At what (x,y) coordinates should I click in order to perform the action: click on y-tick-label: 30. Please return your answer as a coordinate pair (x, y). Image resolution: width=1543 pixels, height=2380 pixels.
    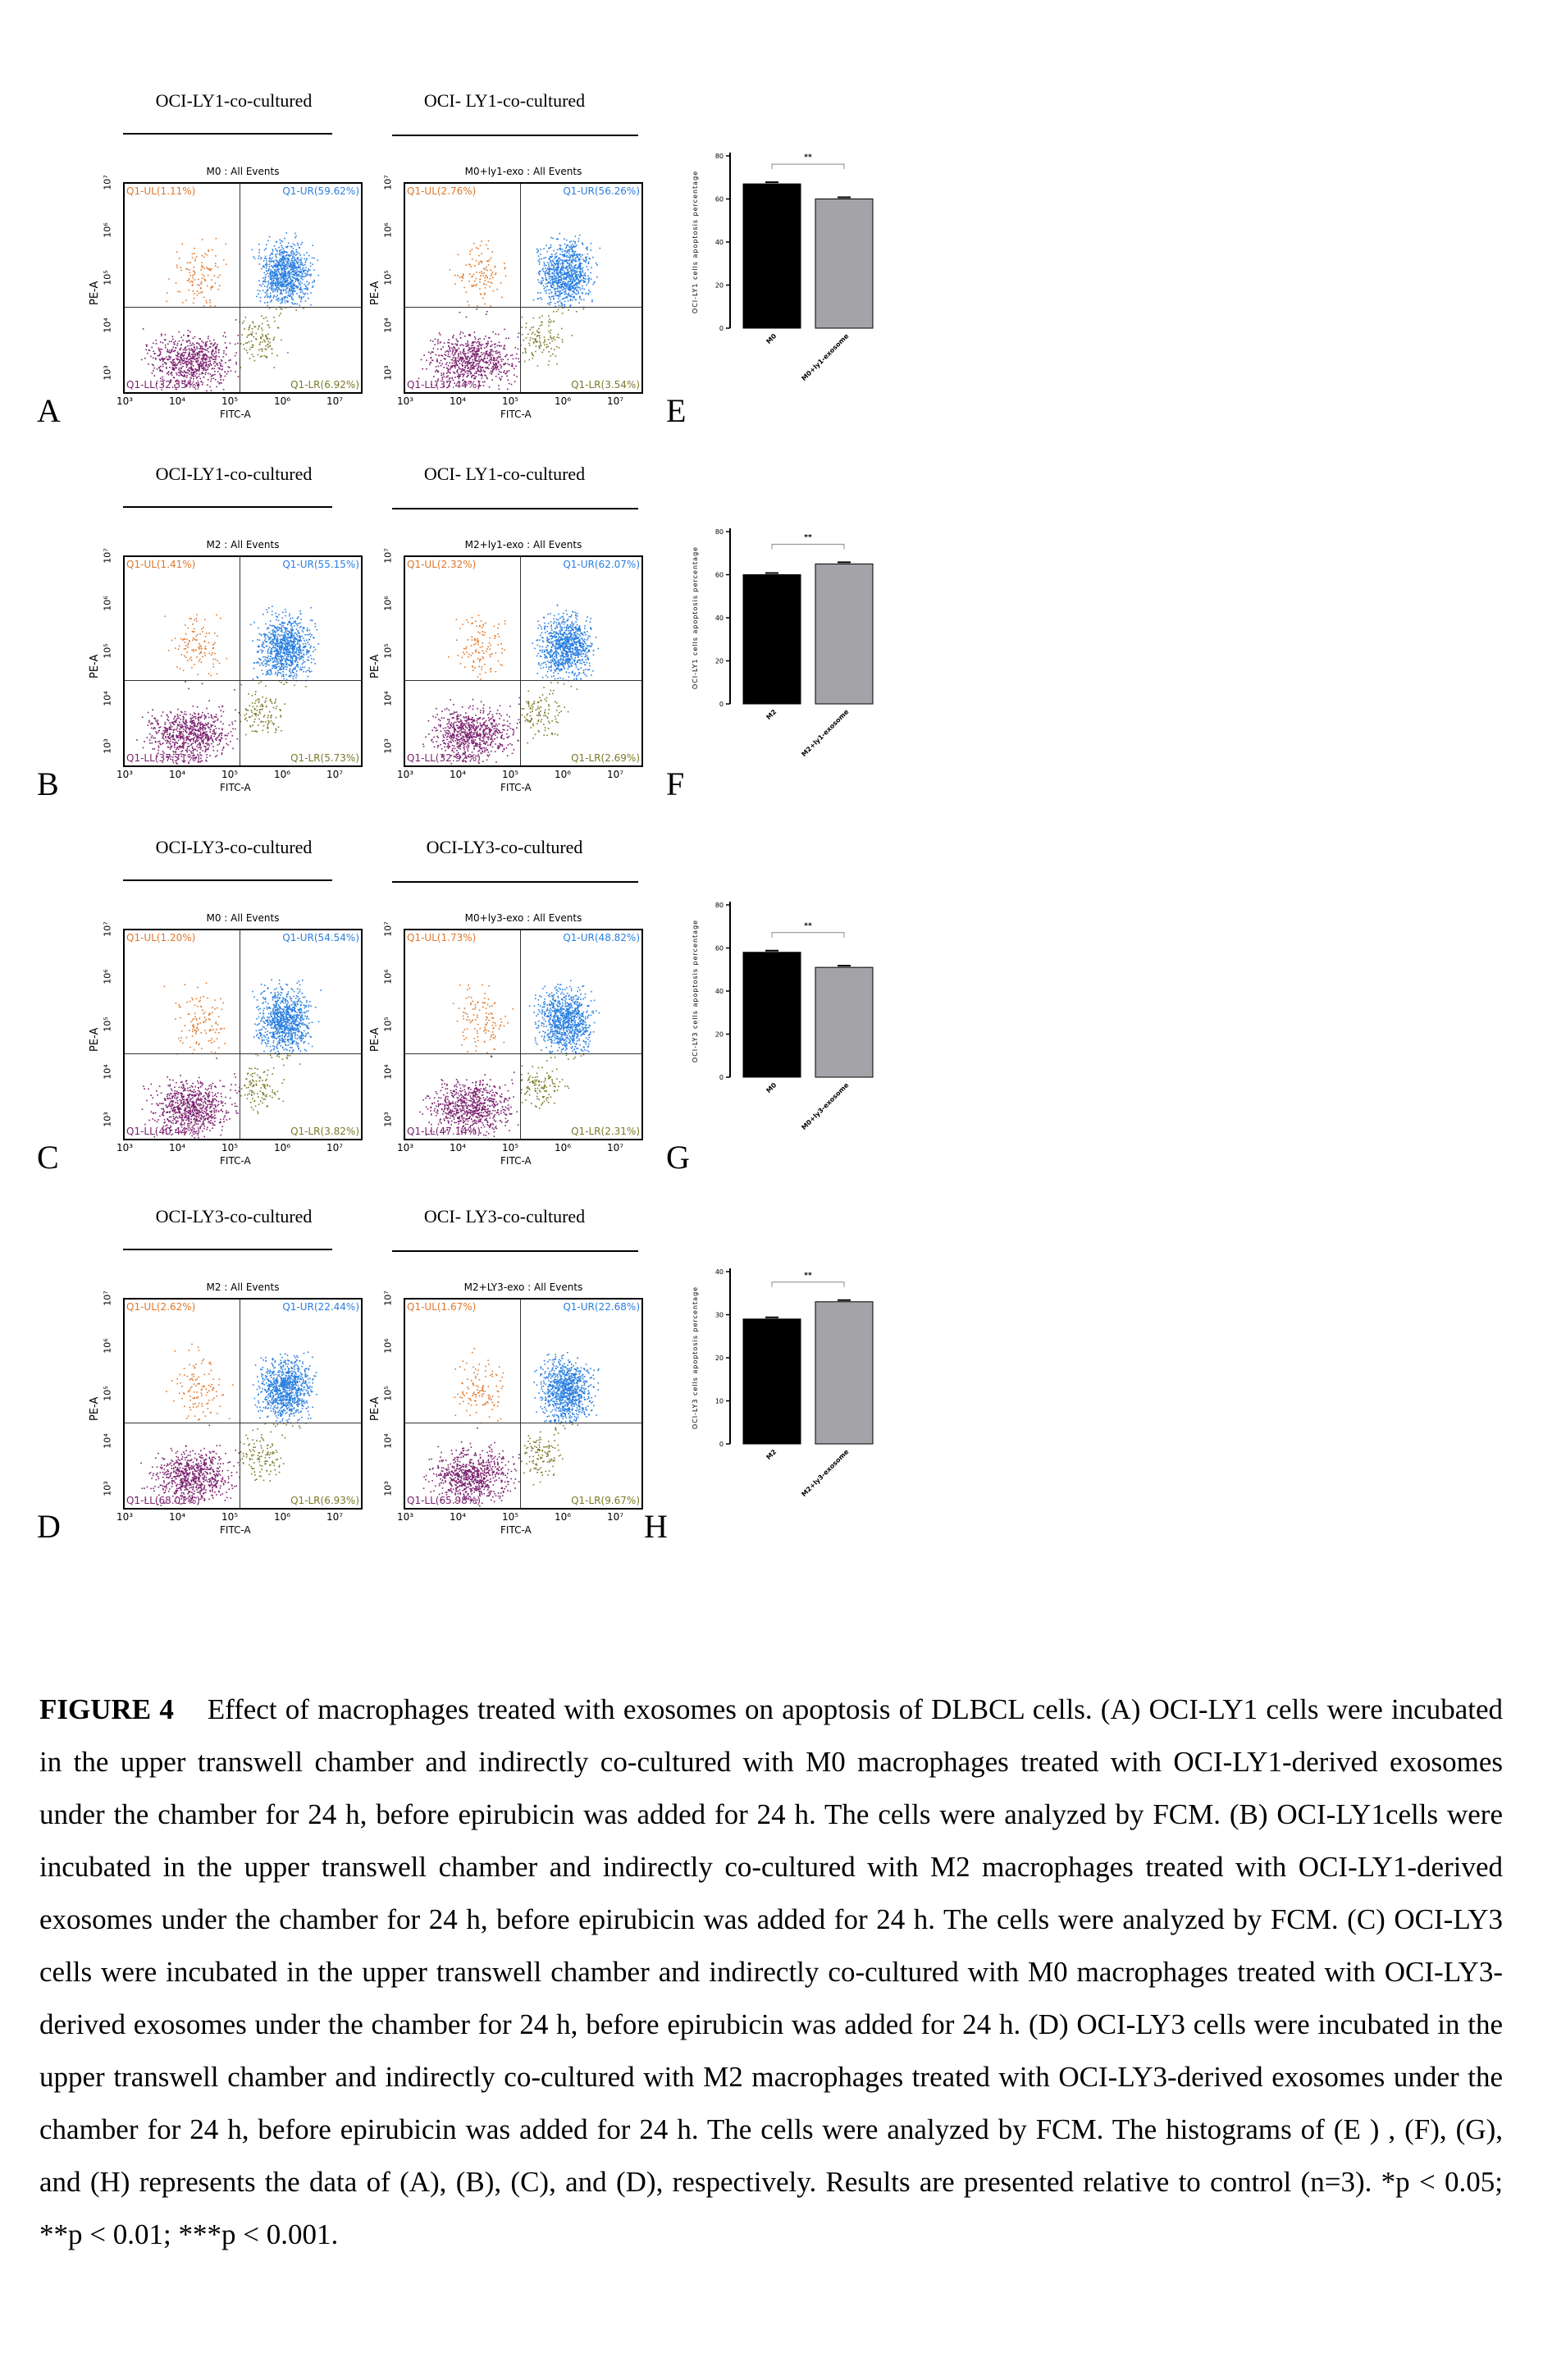
    Looking at the image, I should click on (719, 1315).